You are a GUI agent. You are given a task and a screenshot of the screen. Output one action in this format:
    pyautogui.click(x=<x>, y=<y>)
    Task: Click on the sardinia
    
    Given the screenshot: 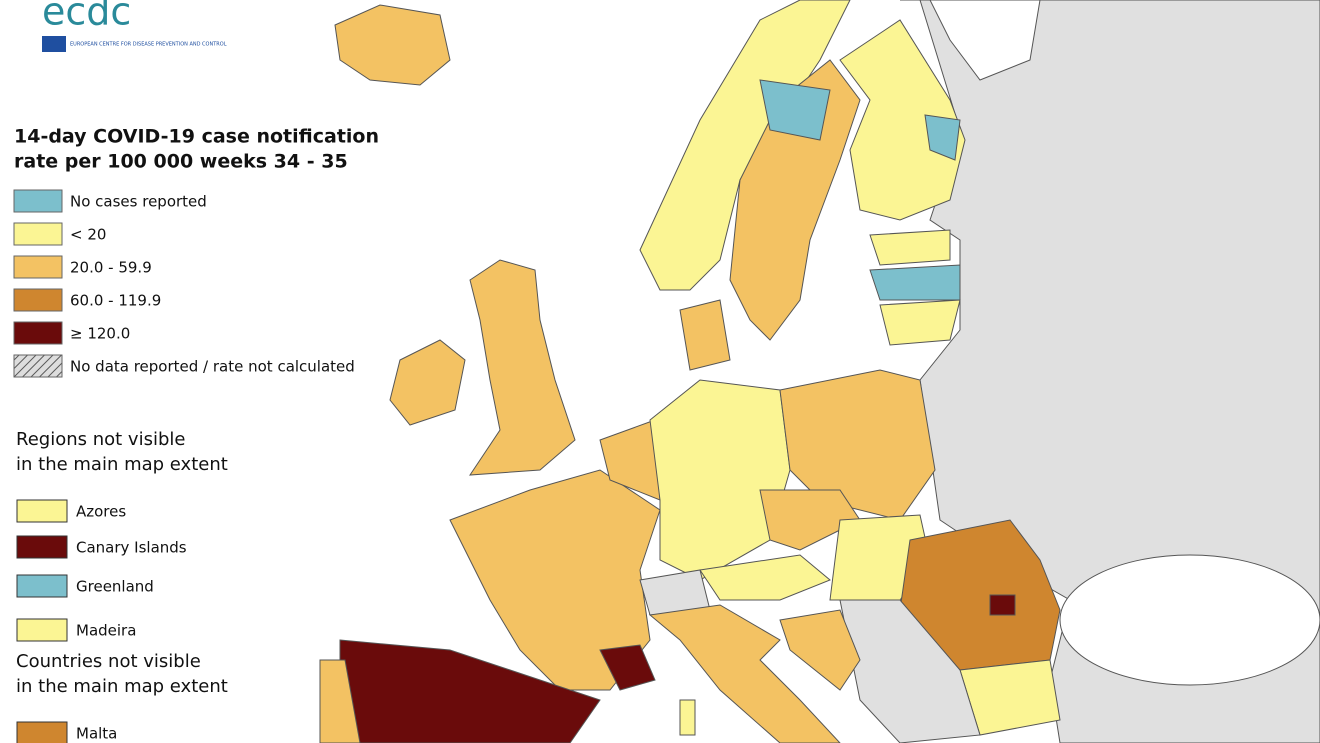 What is the action you would take?
    pyautogui.click(x=687, y=717)
    